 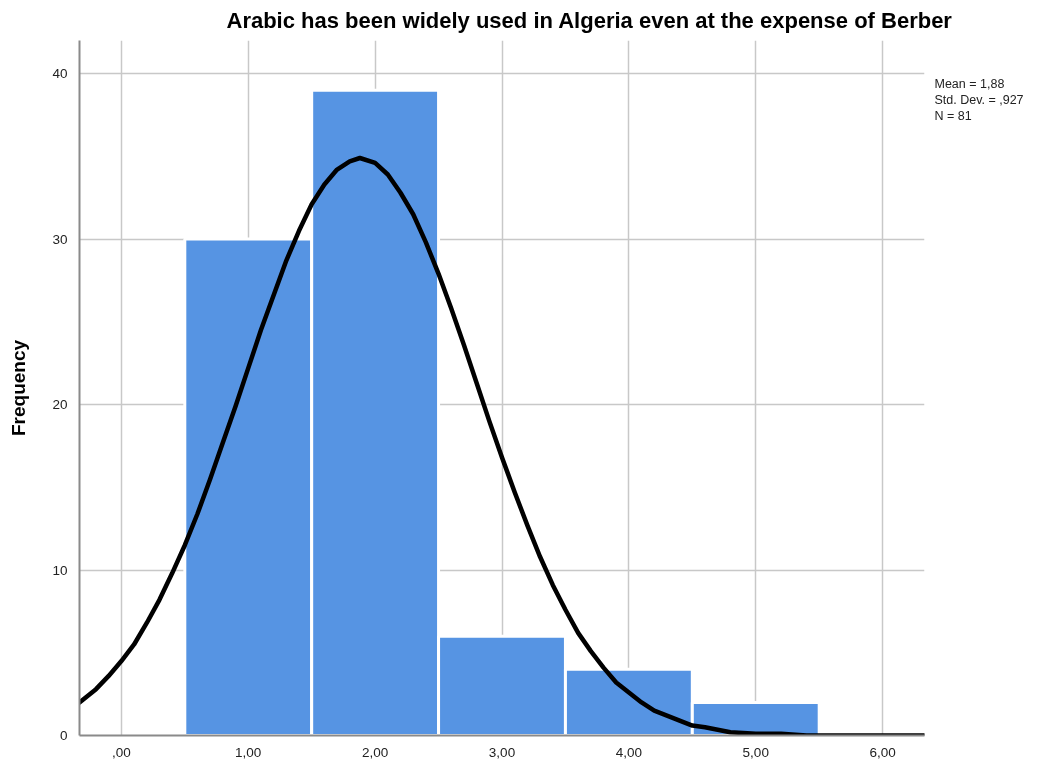 I want to click on text: N = 81, so click(x=953, y=116).